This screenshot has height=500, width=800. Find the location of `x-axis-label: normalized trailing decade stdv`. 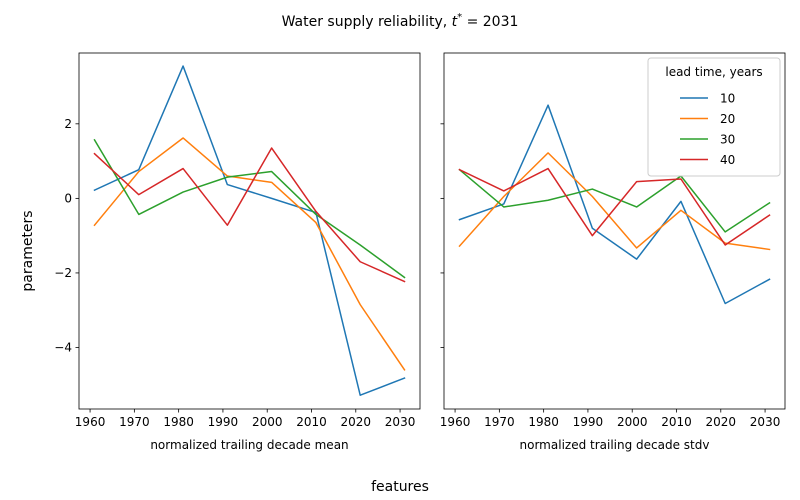

x-axis-label: normalized trailing decade stdv is located at coordinates (615, 445).